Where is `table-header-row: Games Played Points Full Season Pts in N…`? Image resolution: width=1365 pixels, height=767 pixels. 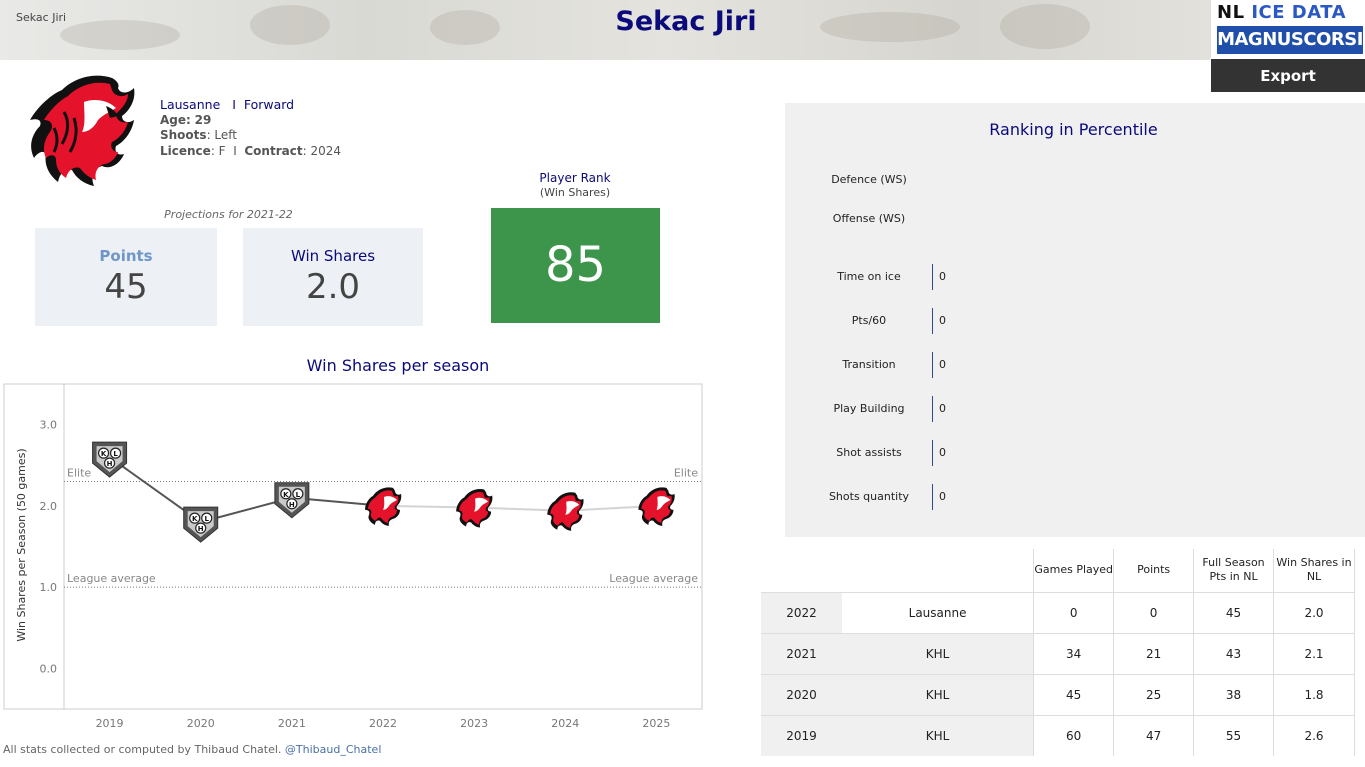 table-header-row: Games Played Points Full Season Pts in N… is located at coordinates (1058, 570).